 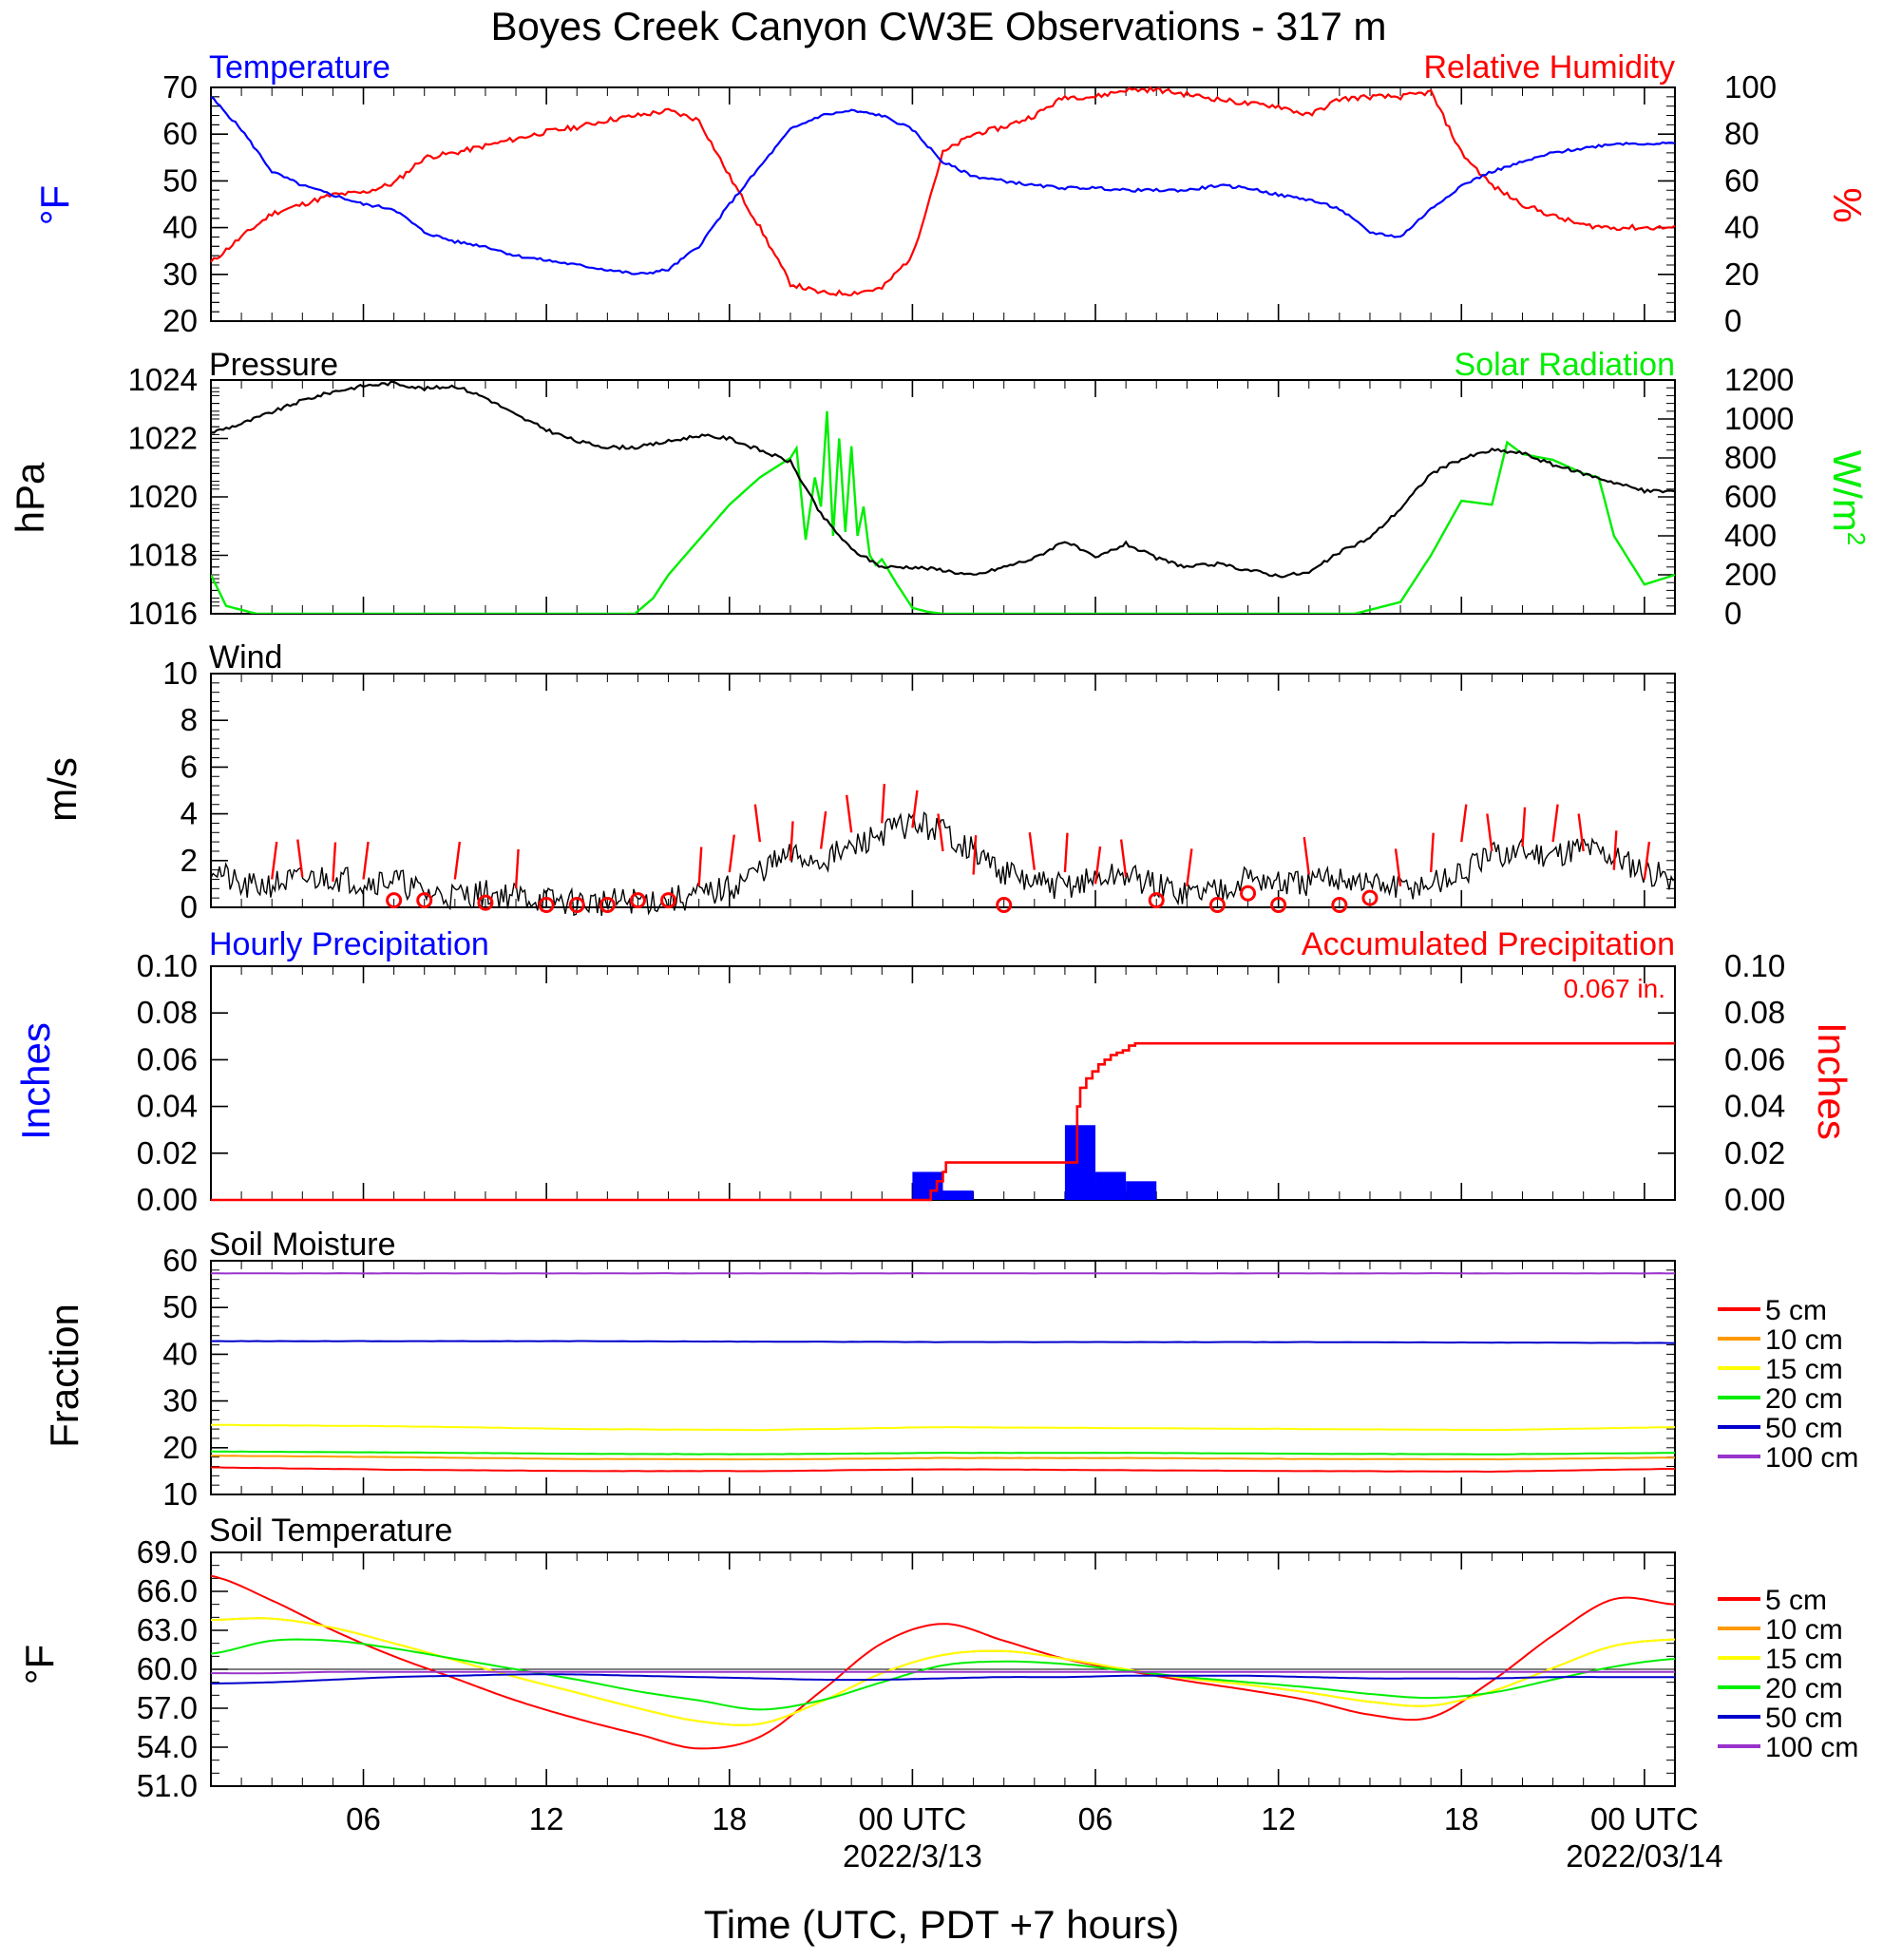 What do you see at coordinates (1804, 1369) in the screenshot?
I see `legend-label-4: 15 cm` at bounding box center [1804, 1369].